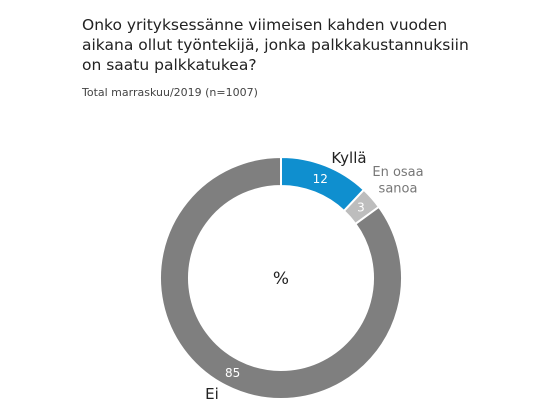 The image size is (545, 412). Describe the element at coordinates (348, 158) in the screenshot. I see `slice-category-label-0: Kyllä` at that location.